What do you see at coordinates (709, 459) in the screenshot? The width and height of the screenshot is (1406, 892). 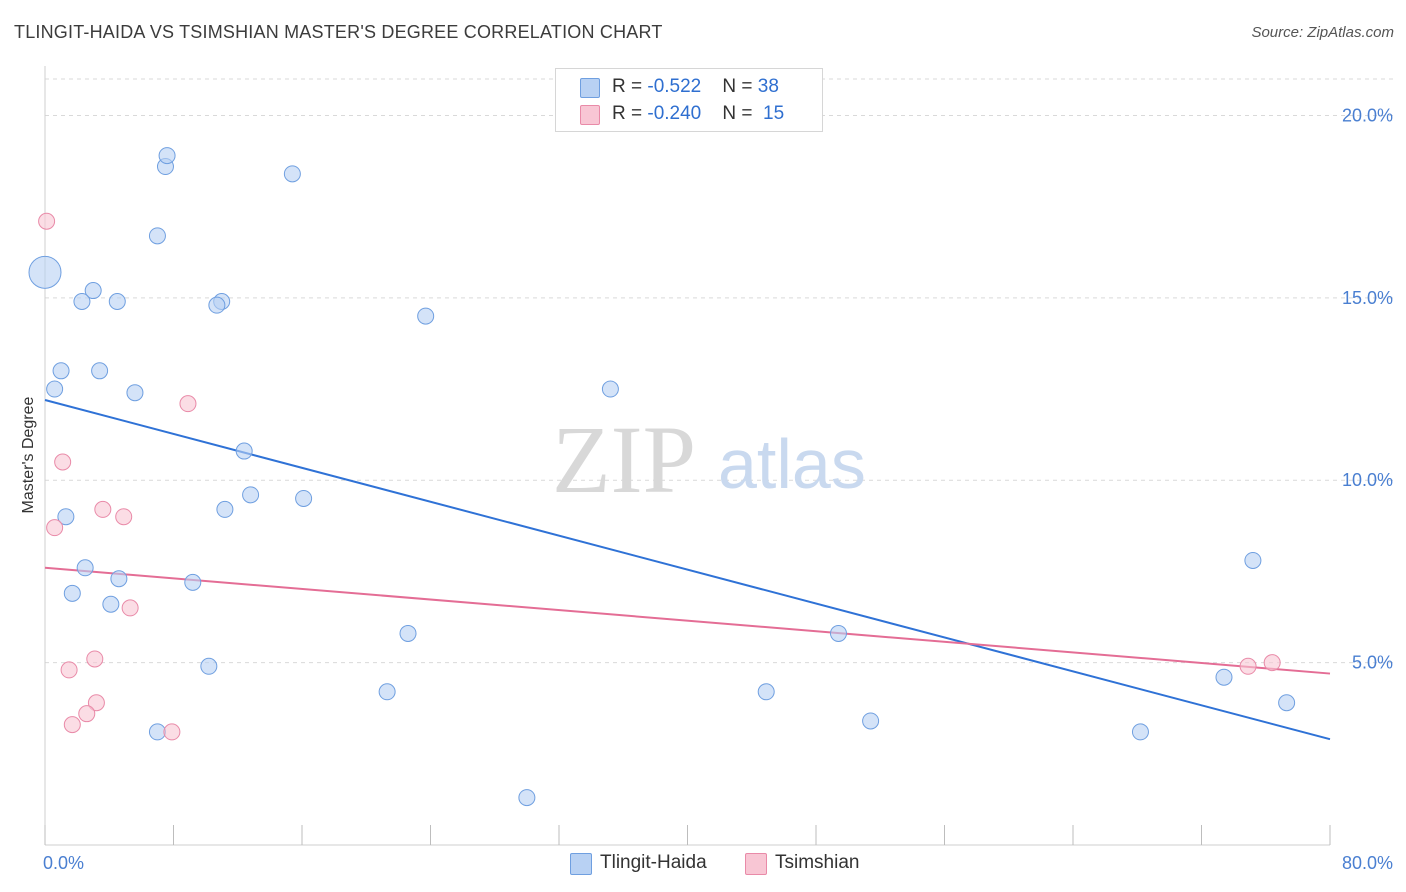 I see `watermark: ZIP atlas` at bounding box center [709, 459].